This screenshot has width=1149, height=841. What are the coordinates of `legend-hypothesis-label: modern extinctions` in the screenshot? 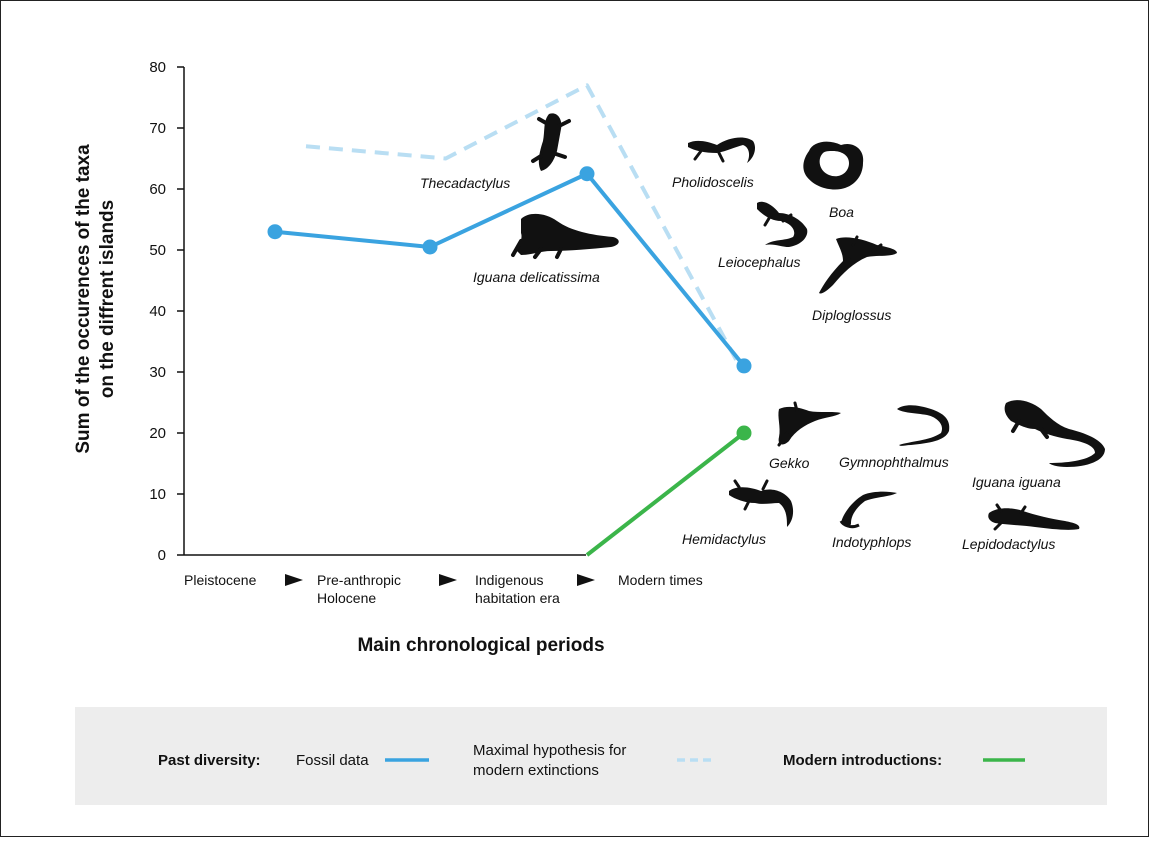 It's located at (536, 770).